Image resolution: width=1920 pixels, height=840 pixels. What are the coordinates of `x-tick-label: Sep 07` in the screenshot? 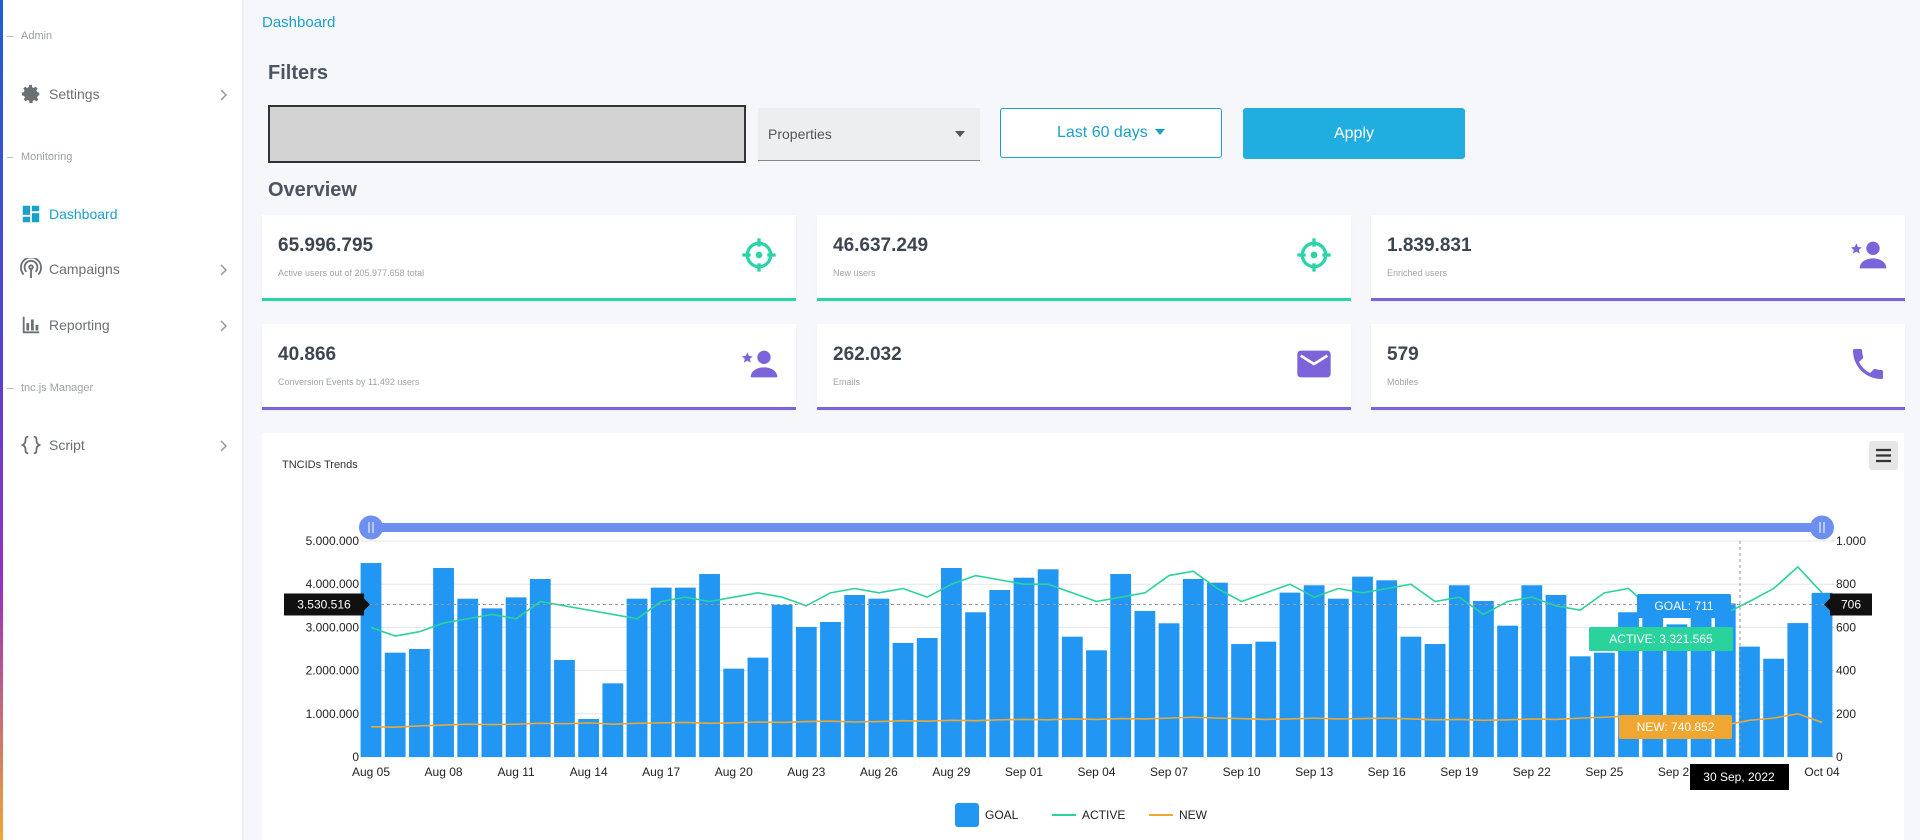 It's located at (1169, 772).